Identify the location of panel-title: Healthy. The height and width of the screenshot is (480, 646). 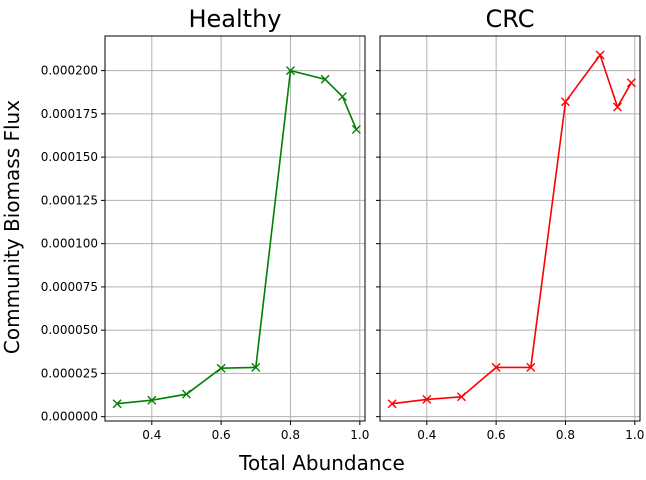
(234, 19).